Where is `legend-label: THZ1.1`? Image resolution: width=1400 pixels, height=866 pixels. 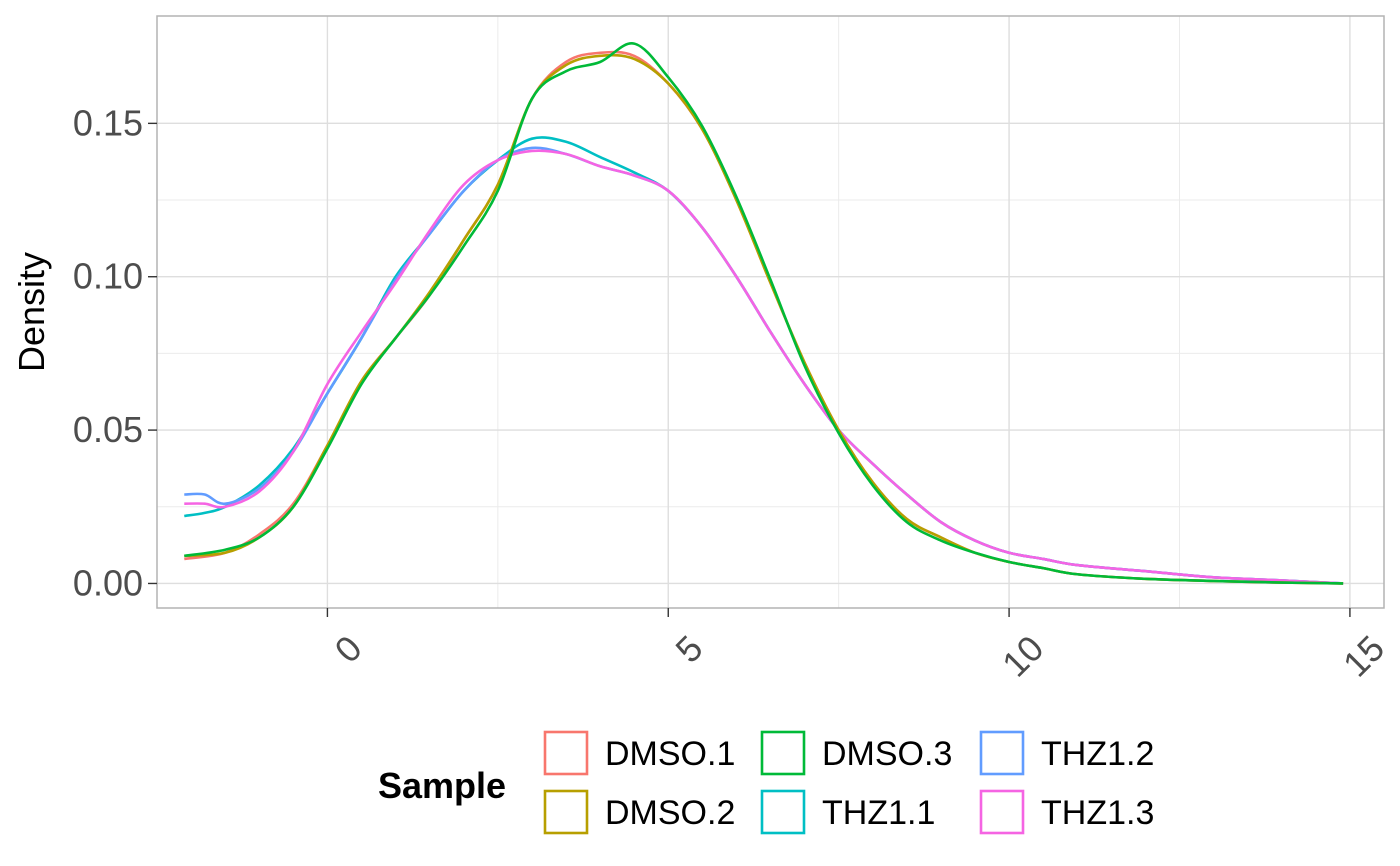
legend-label: THZ1.1 is located at coordinates (878, 813).